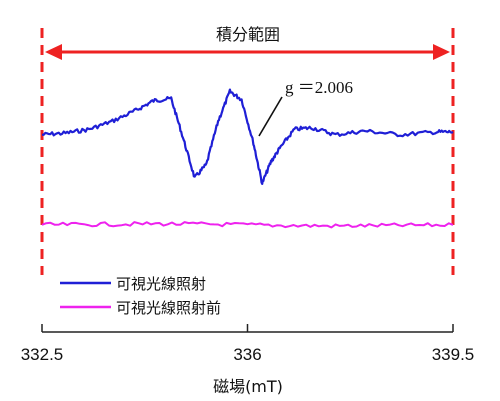 The image size is (500, 401). What do you see at coordinates (140, 296) in the screenshot?
I see `legend: 可視光線照射 可視光線照射前` at bounding box center [140, 296].